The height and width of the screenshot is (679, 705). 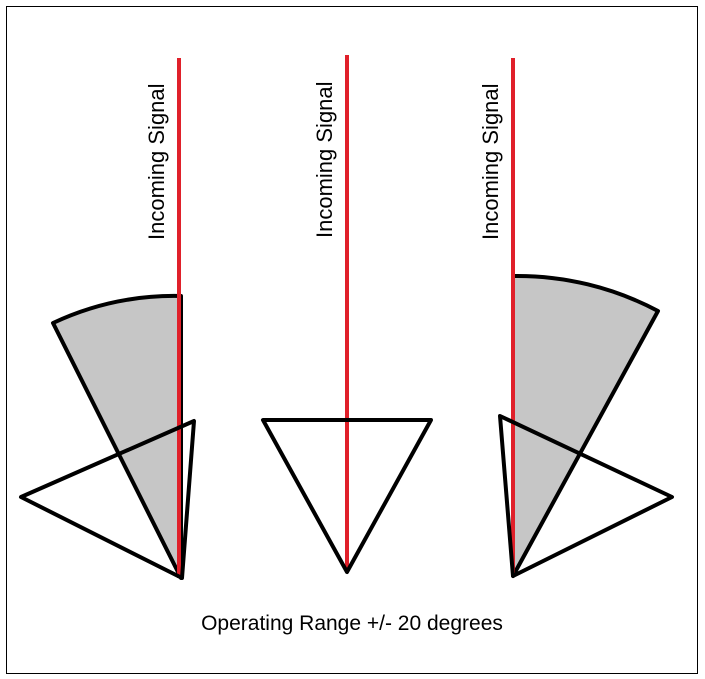 What do you see at coordinates (490, 161) in the screenshot?
I see `right-signal-label: Incoming Signal` at bounding box center [490, 161].